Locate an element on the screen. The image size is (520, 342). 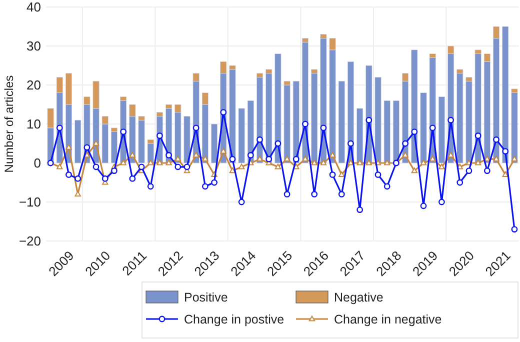
y-tick-label: −20 is located at coordinates (29, 241).